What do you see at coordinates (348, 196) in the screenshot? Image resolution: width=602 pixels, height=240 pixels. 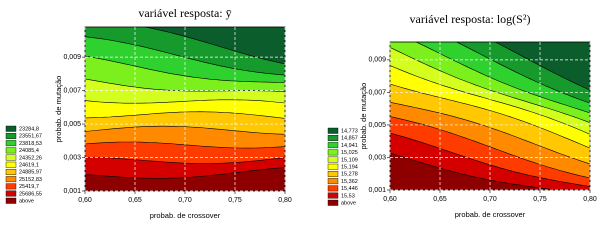 I see `legend-label: 15,53` at bounding box center [348, 196].